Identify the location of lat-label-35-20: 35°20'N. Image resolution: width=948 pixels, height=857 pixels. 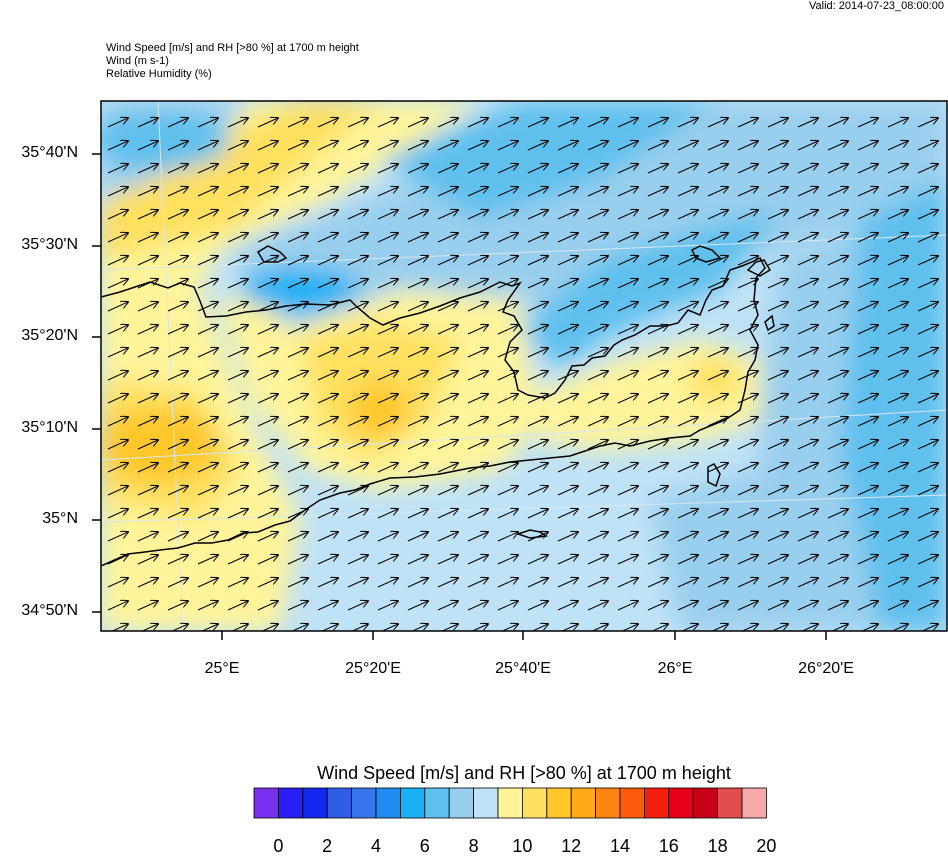
(49, 335).